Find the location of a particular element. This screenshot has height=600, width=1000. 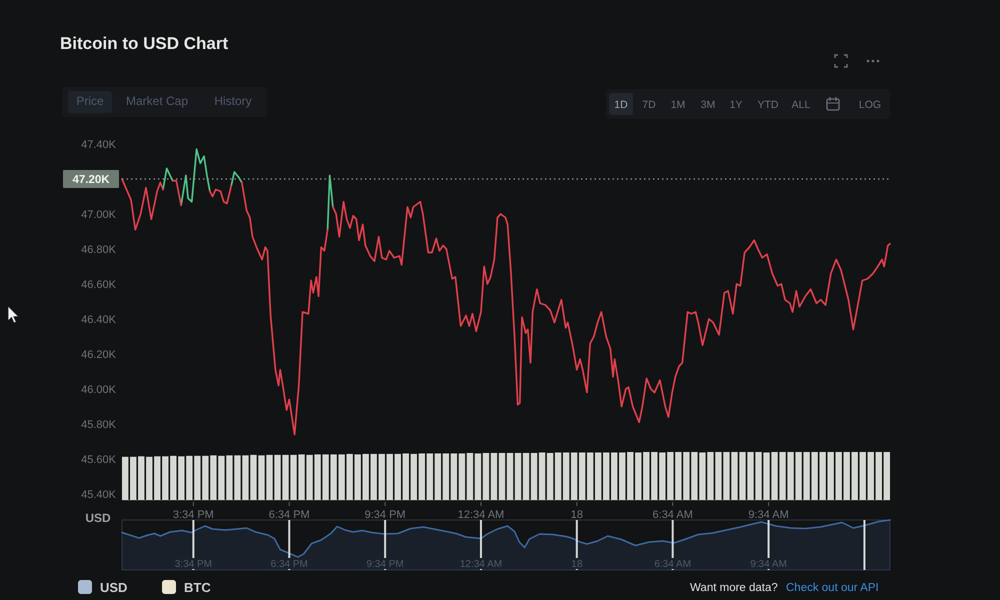

text: 7D is located at coordinates (649, 105).